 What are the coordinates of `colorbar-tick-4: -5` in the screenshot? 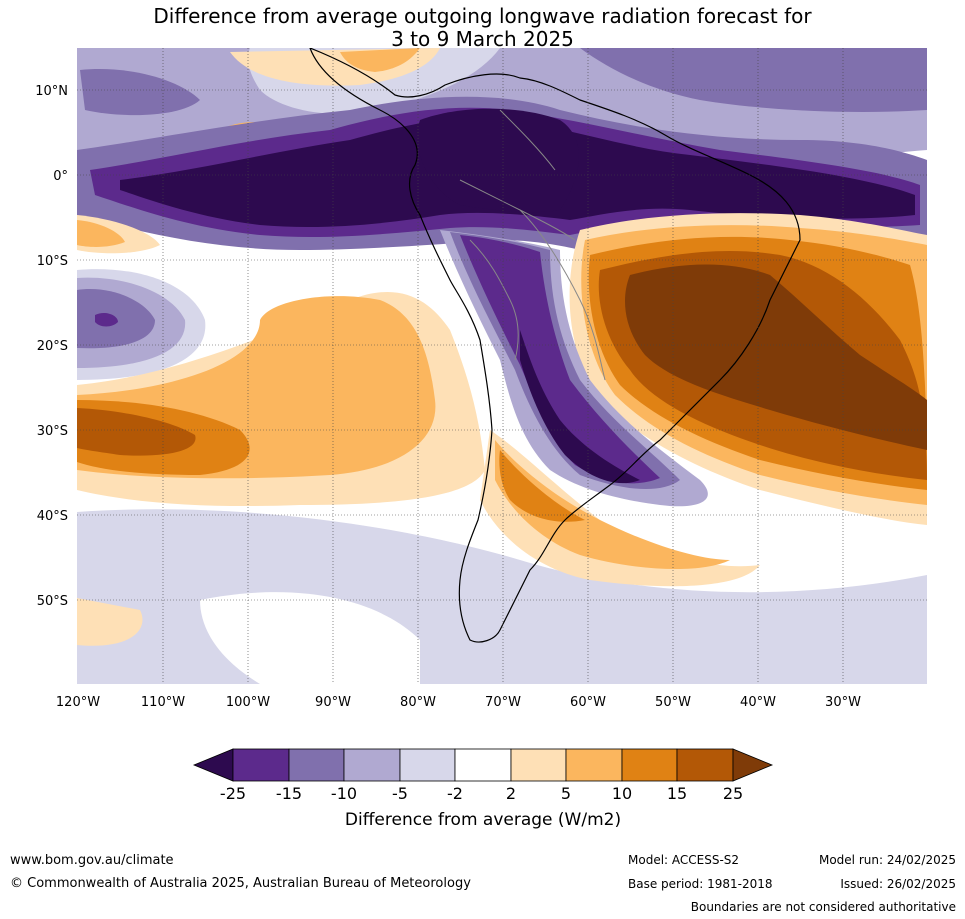 It's located at (400, 793).